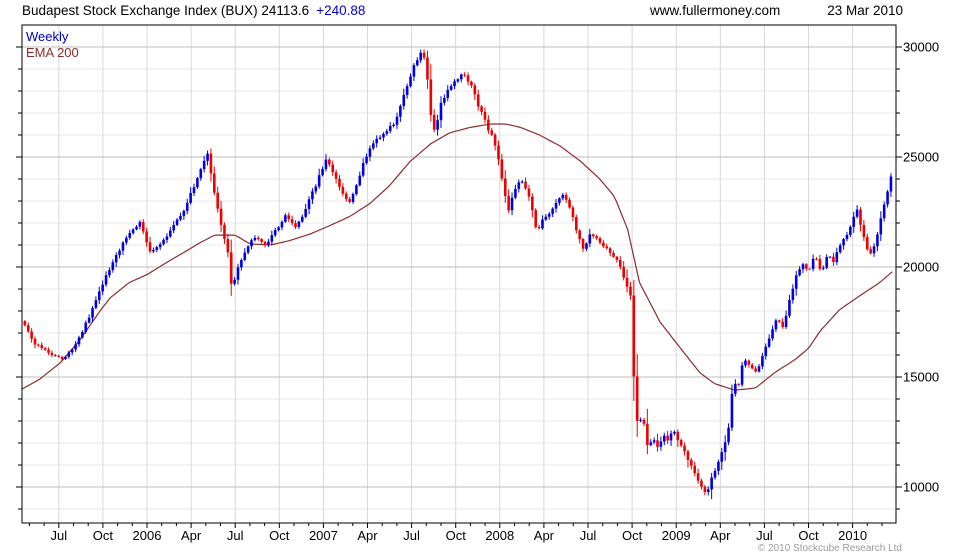 This screenshot has width=980, height=560. I want to click on y-axis-labels: 30000 25000 20000 15000 10000, so click(921, 267).